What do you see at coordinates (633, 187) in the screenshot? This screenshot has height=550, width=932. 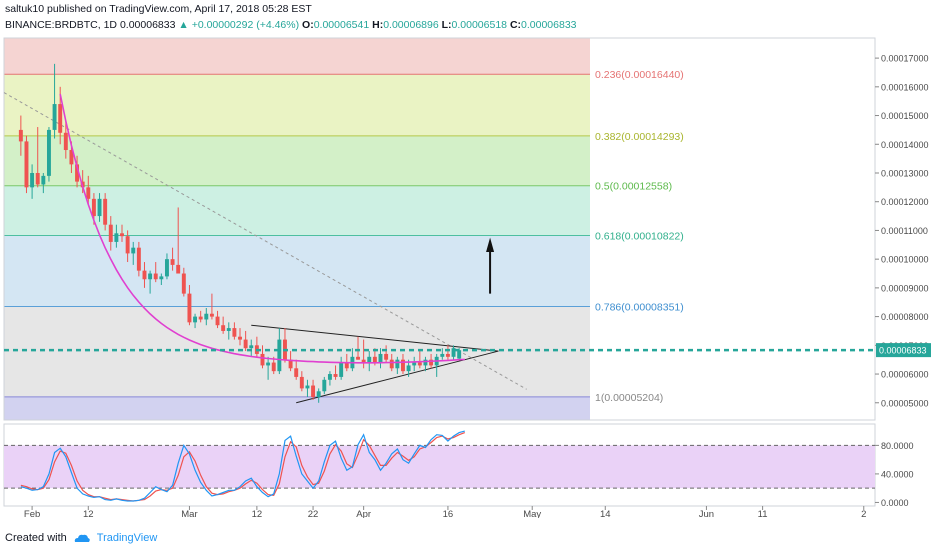 I see `fib-level-label: 0.5(0.00012558)` at bounding box center [633, 187].